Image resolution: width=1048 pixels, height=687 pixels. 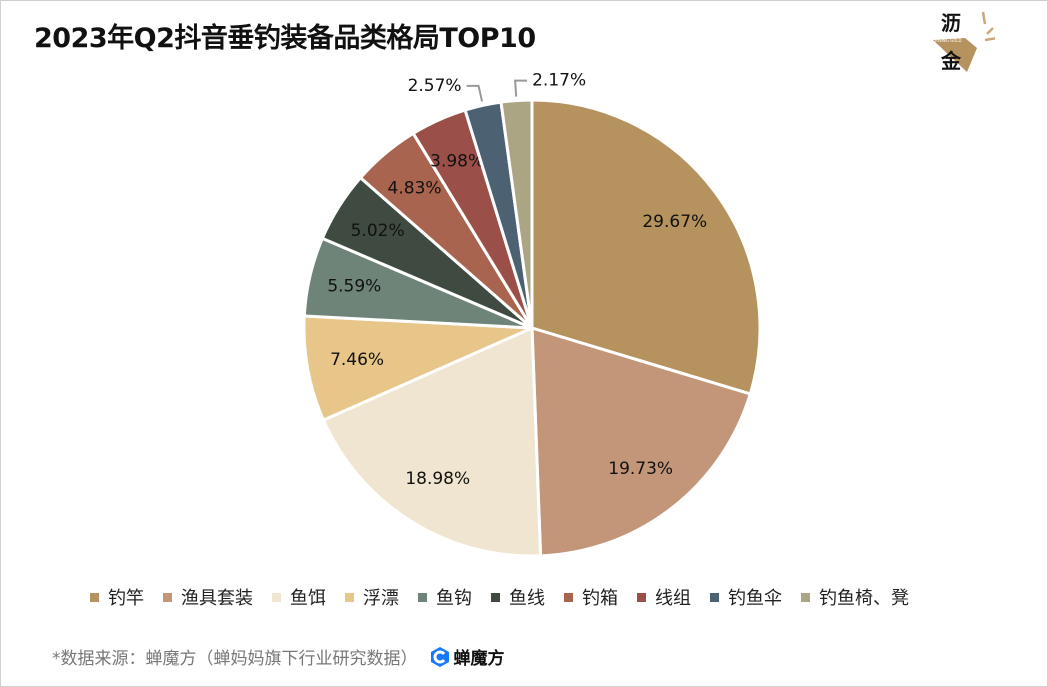 What do you see at coordinates (126, 598) in the screenshot?
I see `legend-label: 钓竿` at bounding box center [126, 598].